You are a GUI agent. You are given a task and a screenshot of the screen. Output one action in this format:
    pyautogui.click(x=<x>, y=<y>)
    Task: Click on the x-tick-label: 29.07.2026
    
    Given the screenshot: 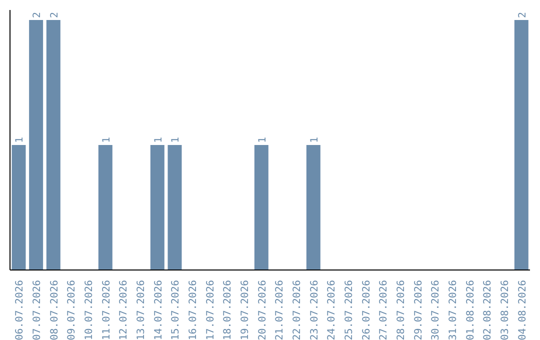 What is the action you would take?
    pyautogui.click(x=418, y=310)
    